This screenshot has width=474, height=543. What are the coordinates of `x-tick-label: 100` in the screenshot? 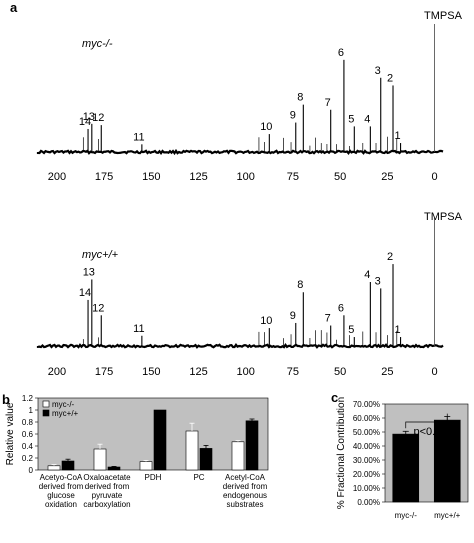 It's located at (246, 372).